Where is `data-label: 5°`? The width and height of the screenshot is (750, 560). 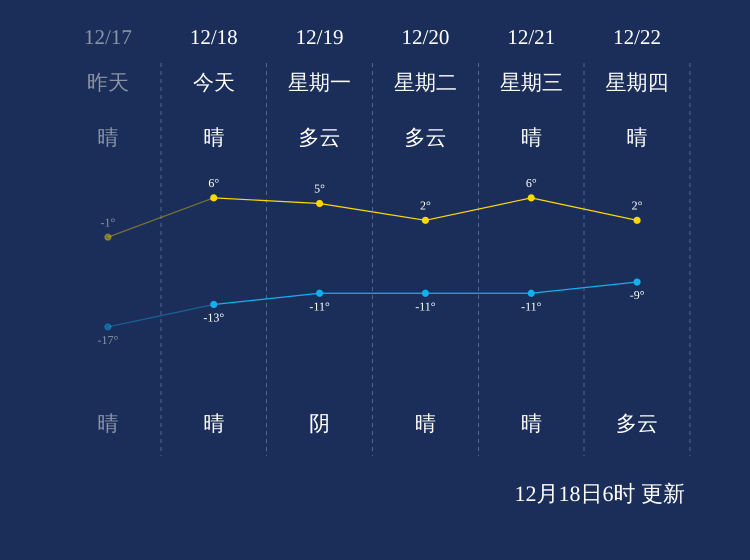 data-label: 5° is located at coordinates (320, 189).